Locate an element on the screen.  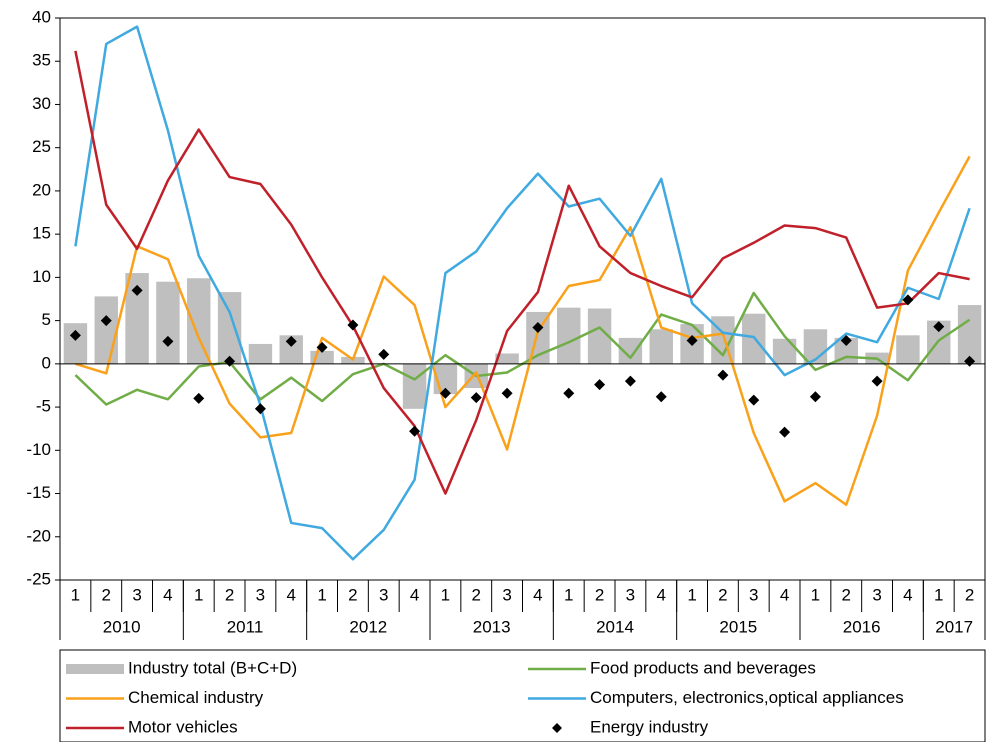
year-label: 2015 is located at coordinates (738, 626).